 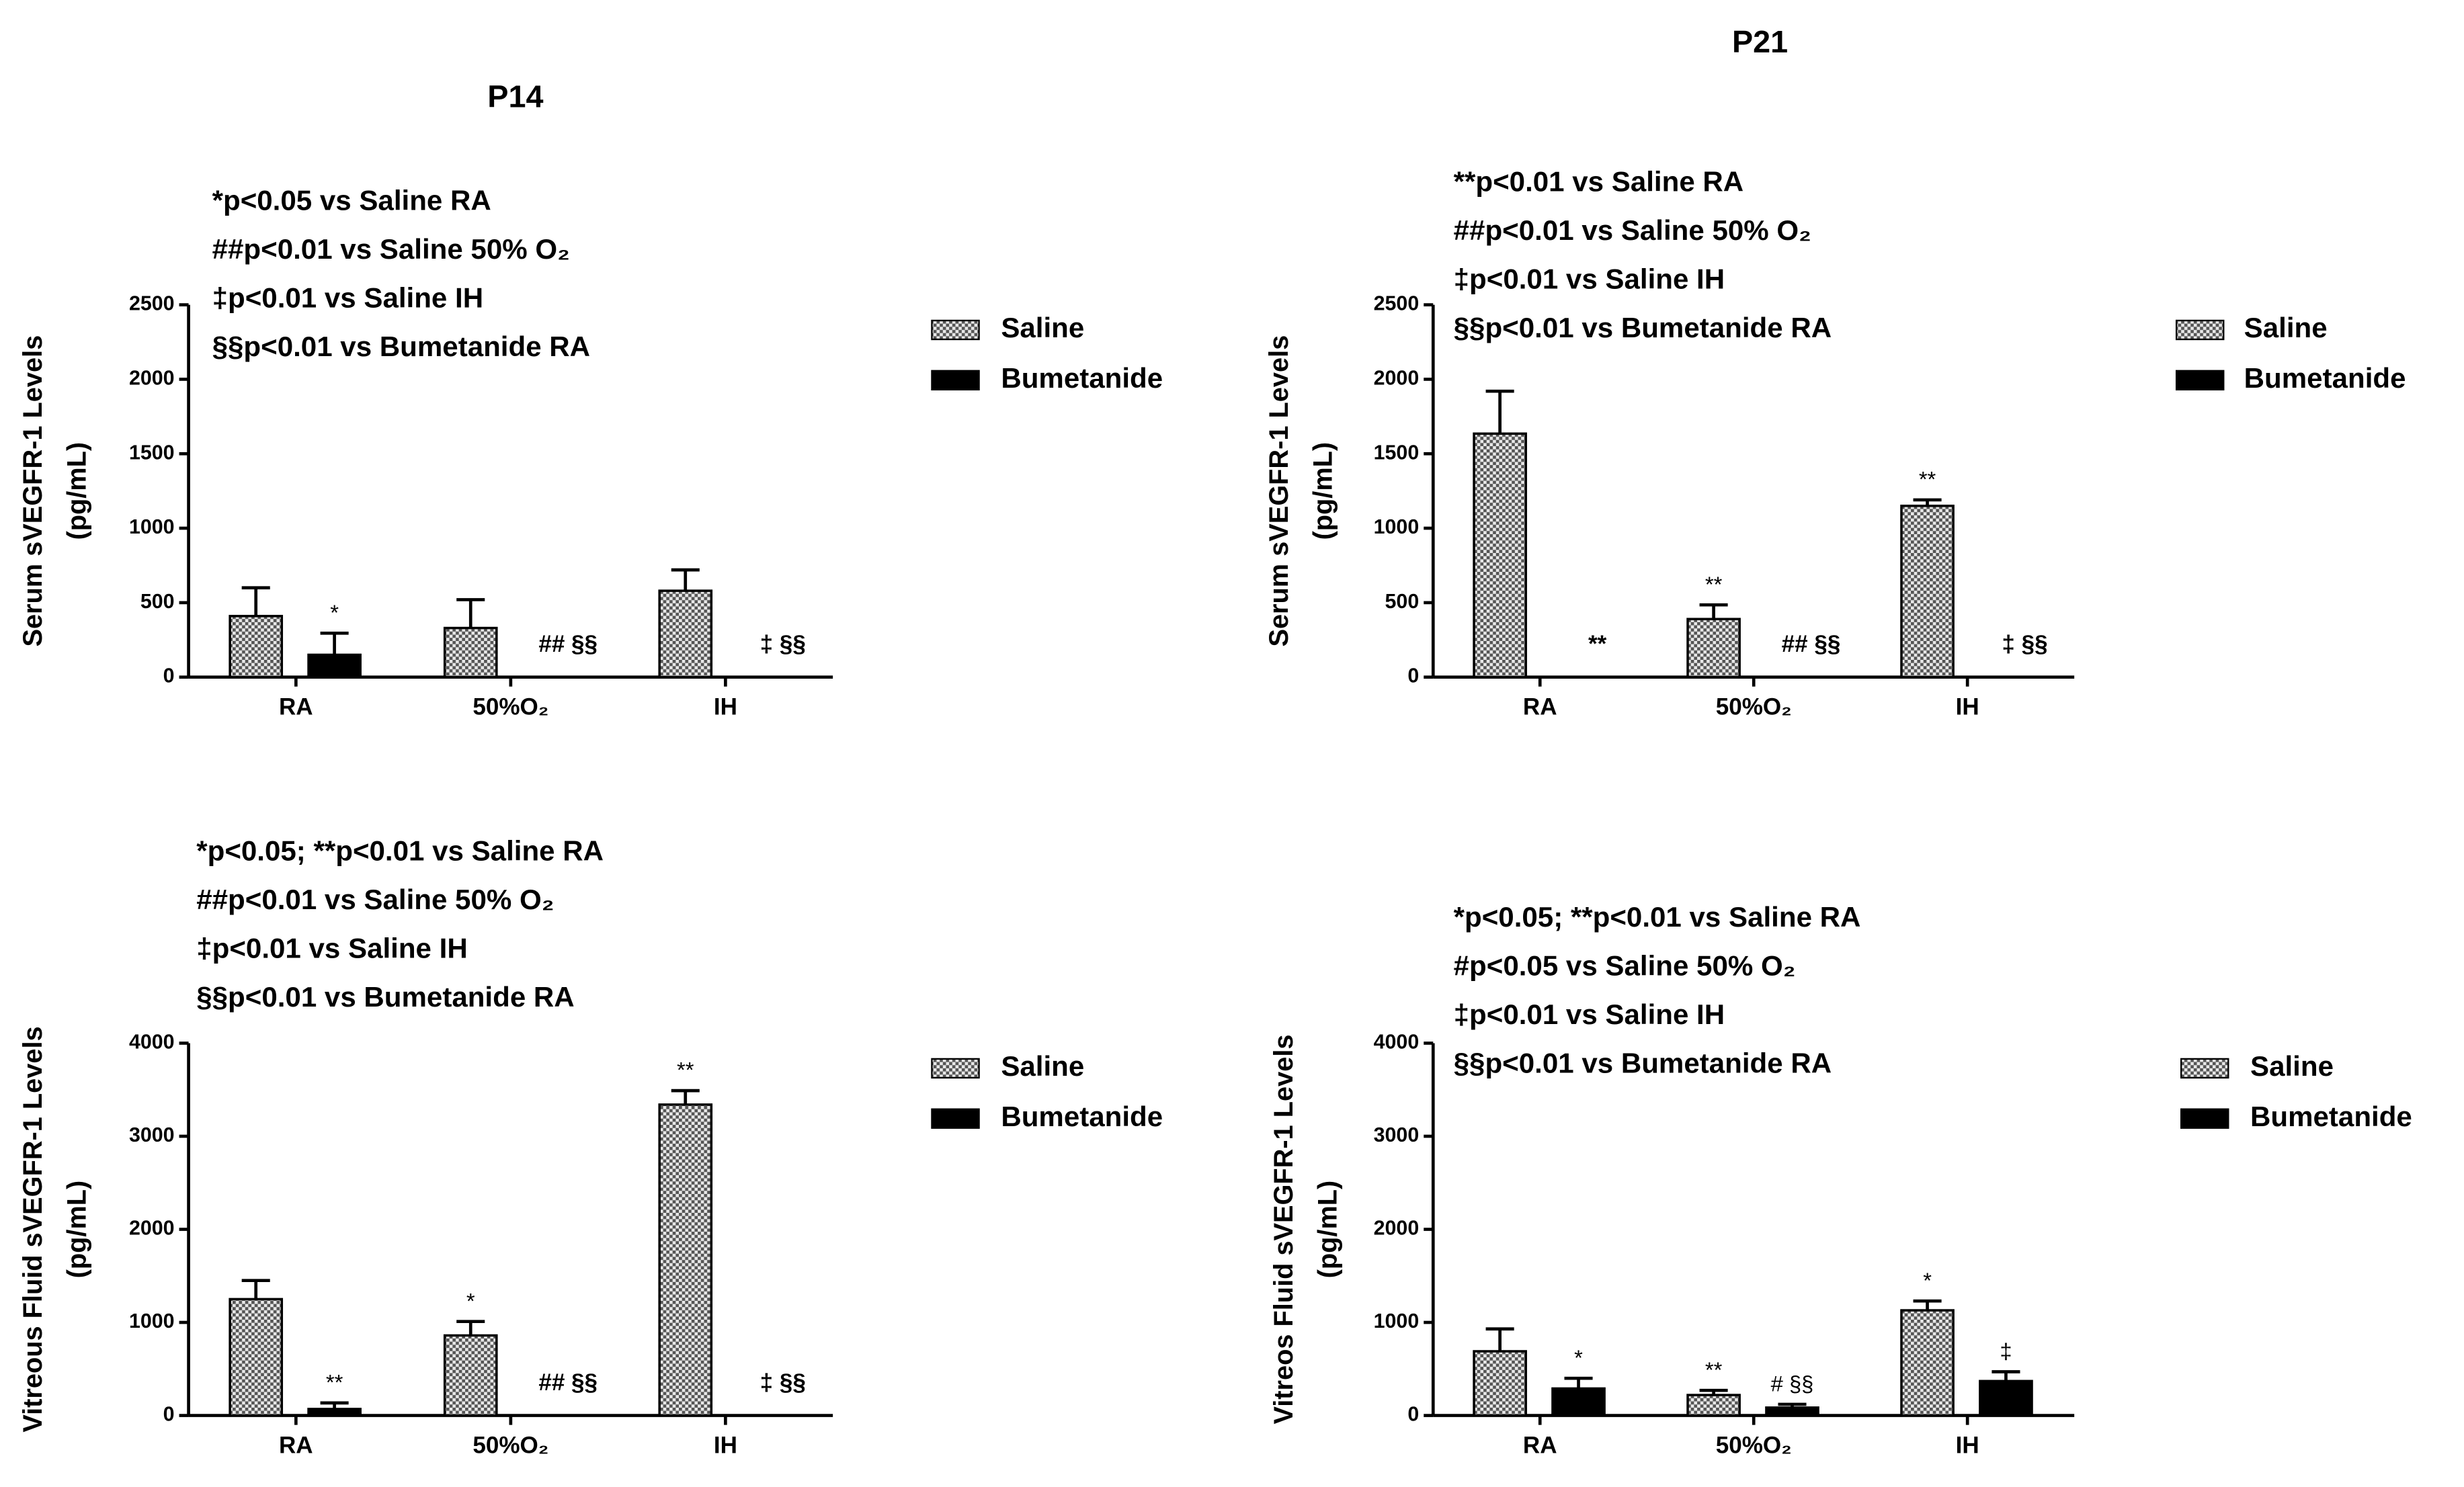 What do you see at coordinates (1760, 41) in the screenshot?
I see `chart-title: P21` at bounding box center [1760, 41].